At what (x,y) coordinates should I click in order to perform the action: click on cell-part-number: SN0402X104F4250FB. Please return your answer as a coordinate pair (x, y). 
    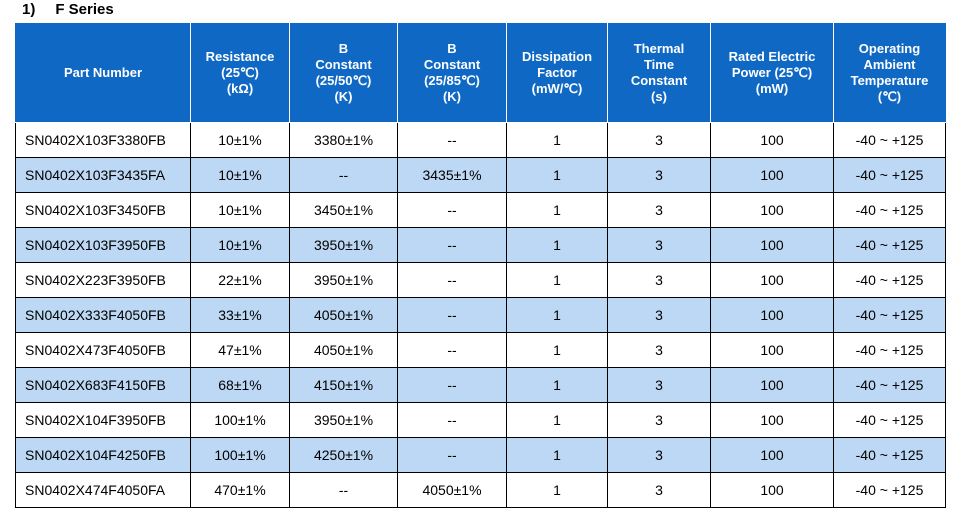
    Looking at the image, I should click on (103, 455).